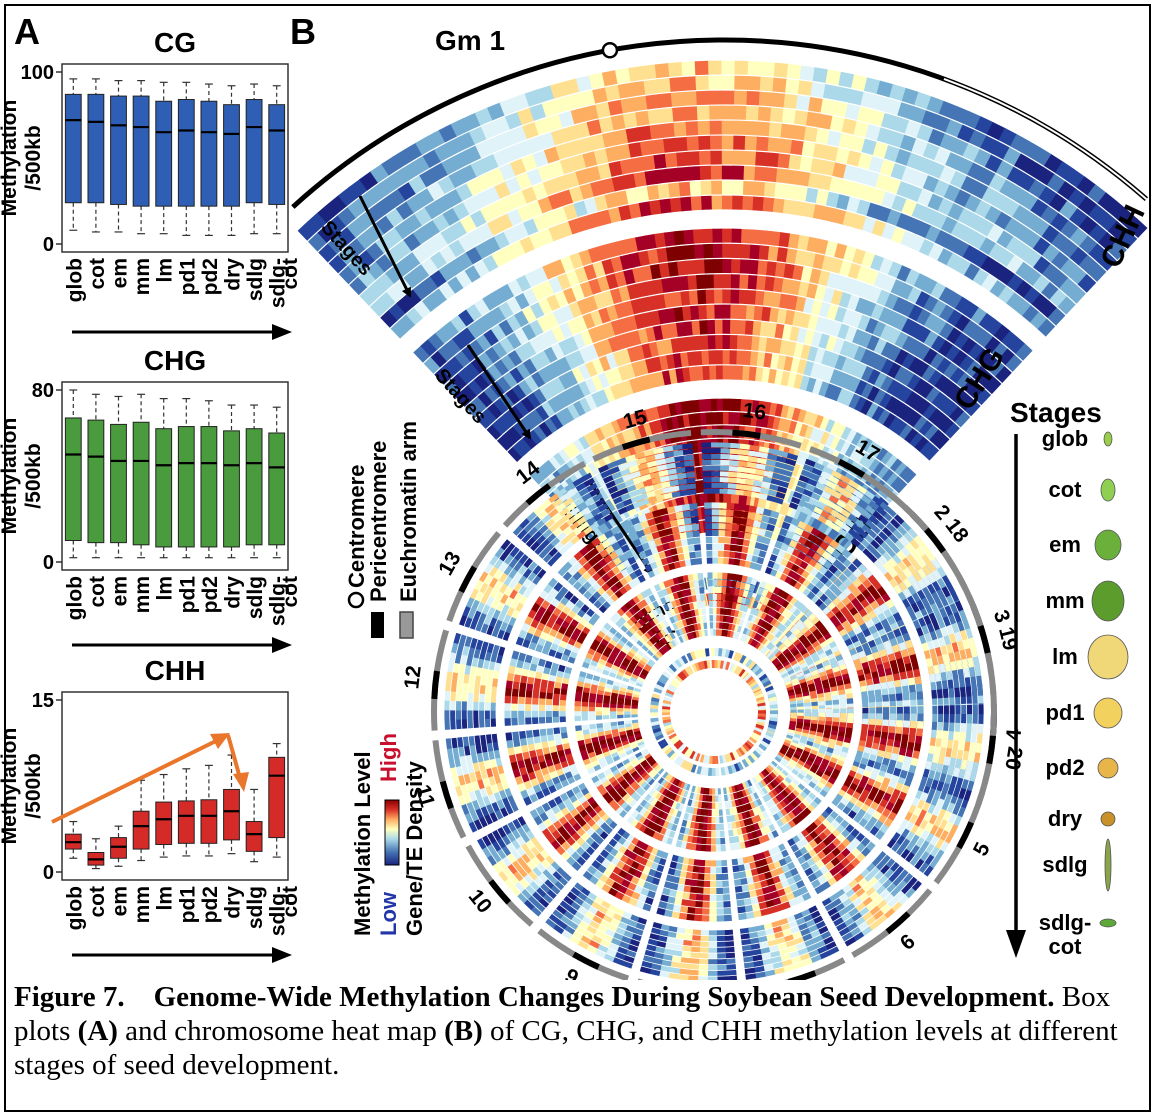 The height and width of the screenshot is (1118, 1157). I want to click on box-pd2, so click(209, 487).